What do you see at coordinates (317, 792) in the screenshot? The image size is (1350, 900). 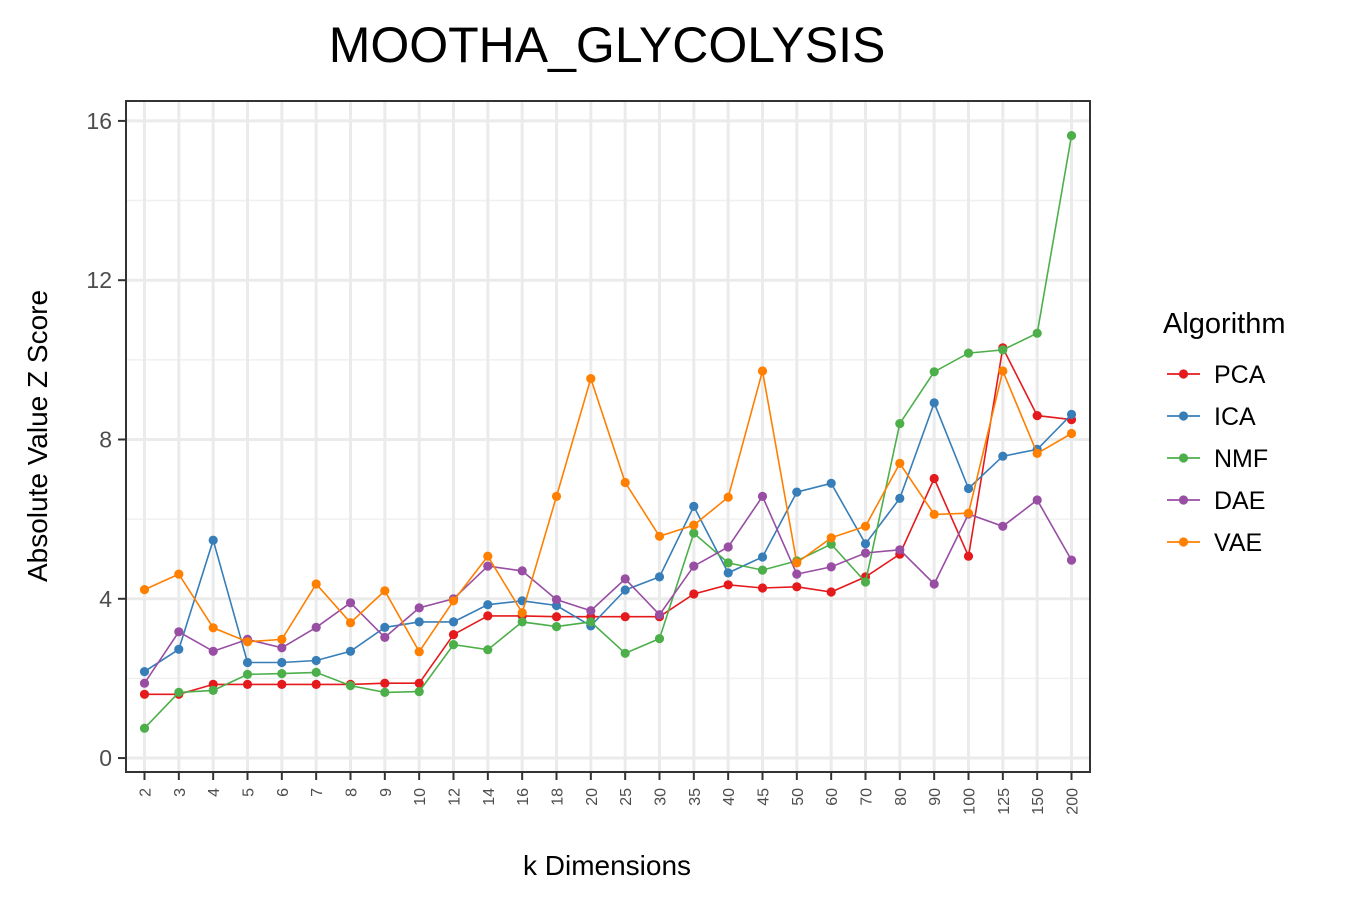 I see `x-tick-label: 7` at bounding box center [317, 792].